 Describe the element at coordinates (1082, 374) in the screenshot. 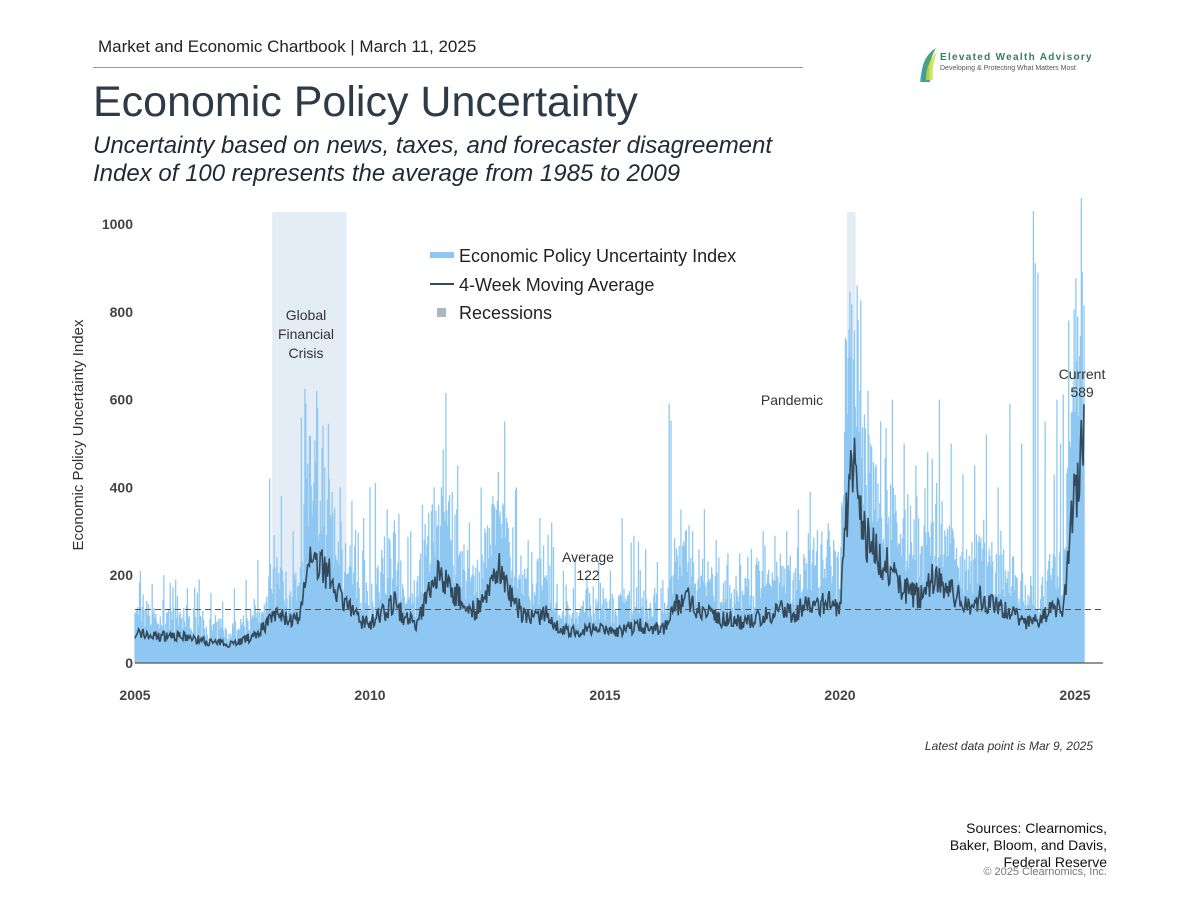

I see `current-label: Current` at that location.